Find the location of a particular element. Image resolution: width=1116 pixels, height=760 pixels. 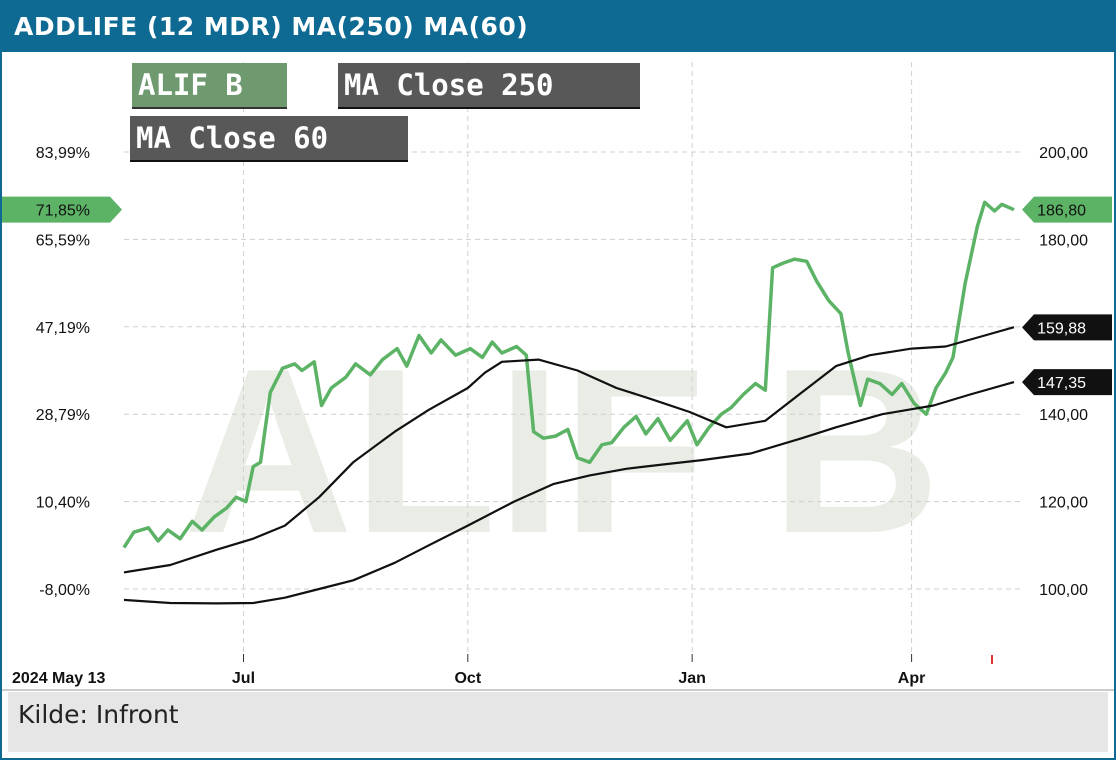

source-label: Kilde: Infront is located at coordinates (98, 714).